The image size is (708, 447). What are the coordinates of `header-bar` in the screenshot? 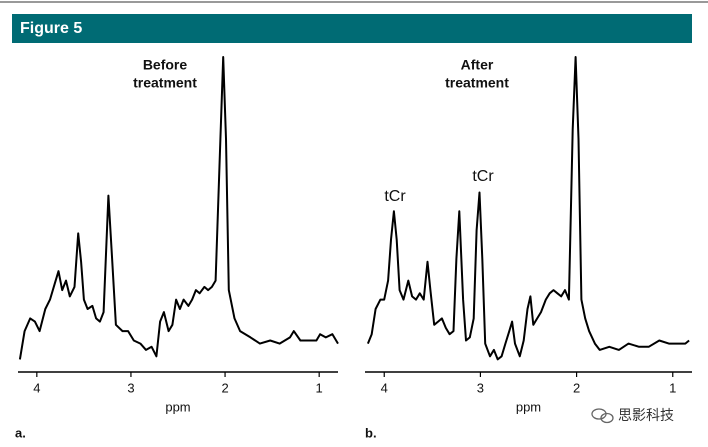 It's located at (352, 28).